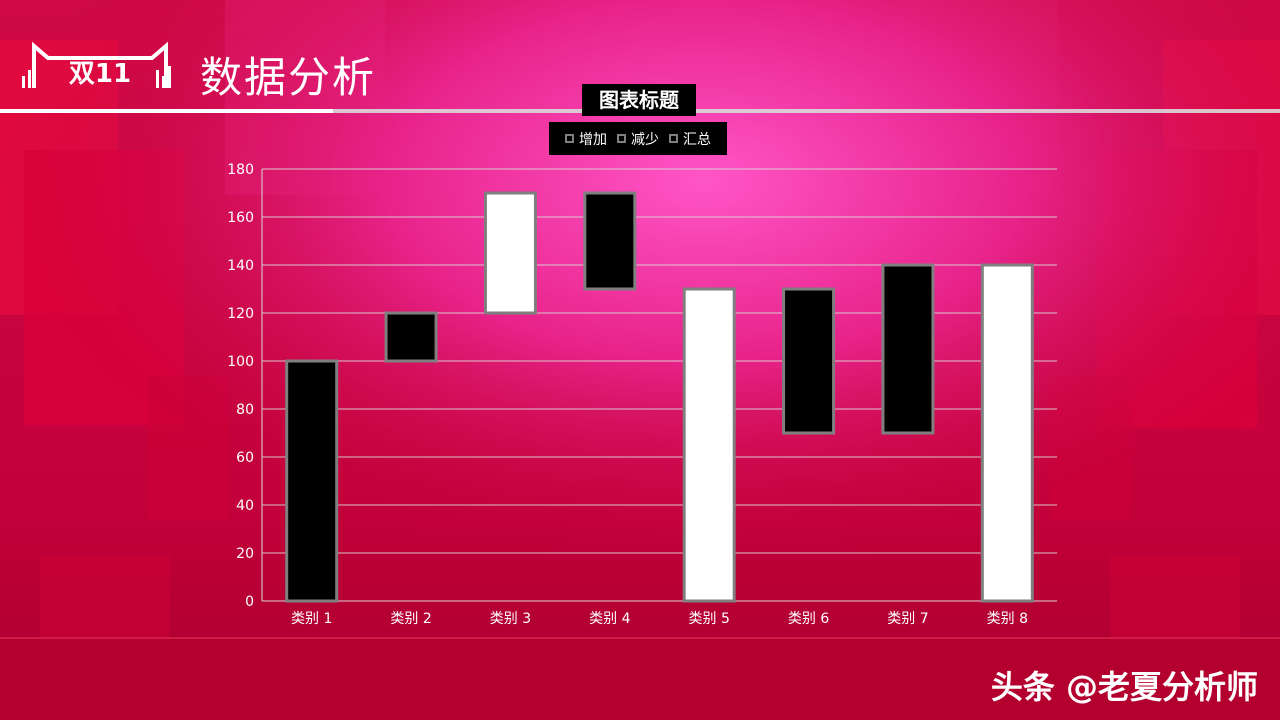  What do you see at coordinates (240, 266) in the screenshot?
I see `y-tick-label: 140` at bounding box center [240, 266].